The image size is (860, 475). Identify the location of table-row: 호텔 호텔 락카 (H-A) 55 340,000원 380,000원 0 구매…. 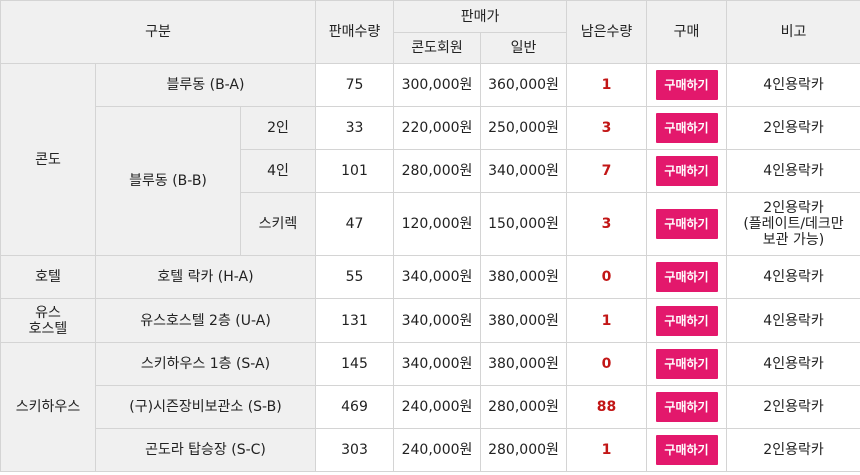
(430, 277).